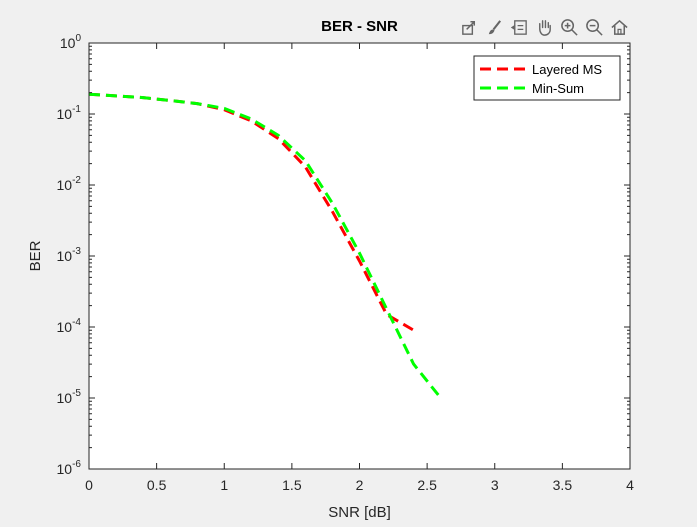 The height and width of the screenshot is (527, 697). I want to click on y-tick-label: 10⁻², so click(69, 184).